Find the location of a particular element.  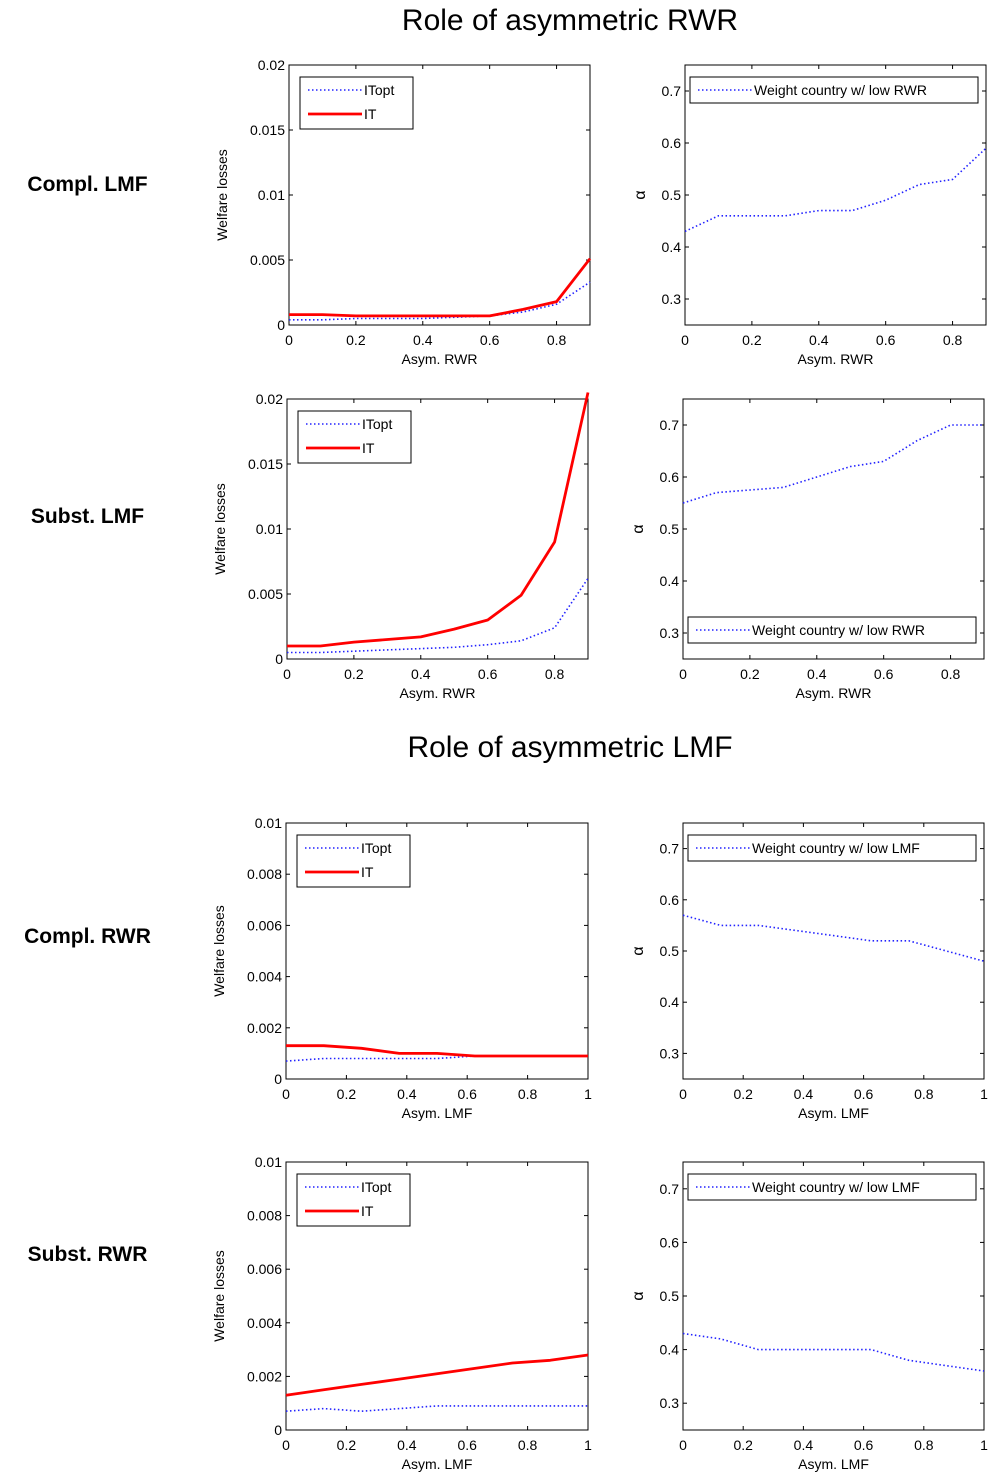

y-tick-label: 0.008 is located at coordinates (264, 874).